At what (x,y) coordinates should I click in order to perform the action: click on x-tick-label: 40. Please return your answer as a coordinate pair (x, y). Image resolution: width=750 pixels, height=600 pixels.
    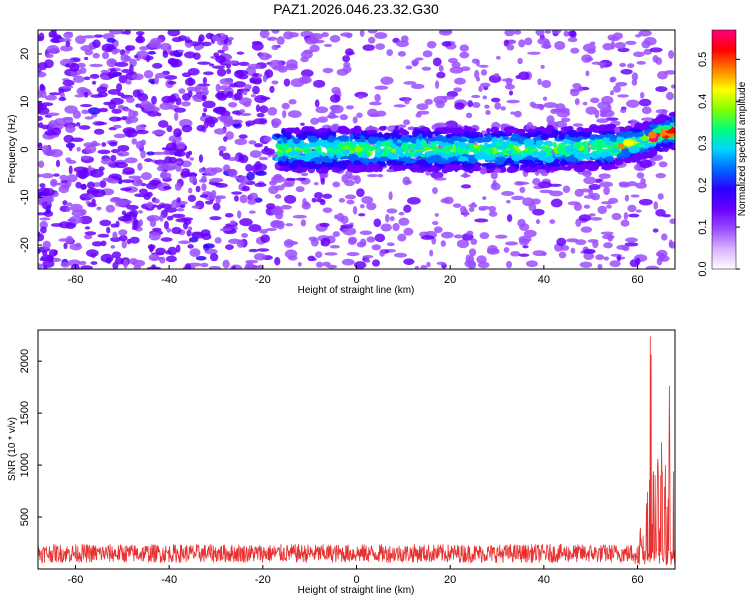
    Looking at the image, I should click on (544, 580).